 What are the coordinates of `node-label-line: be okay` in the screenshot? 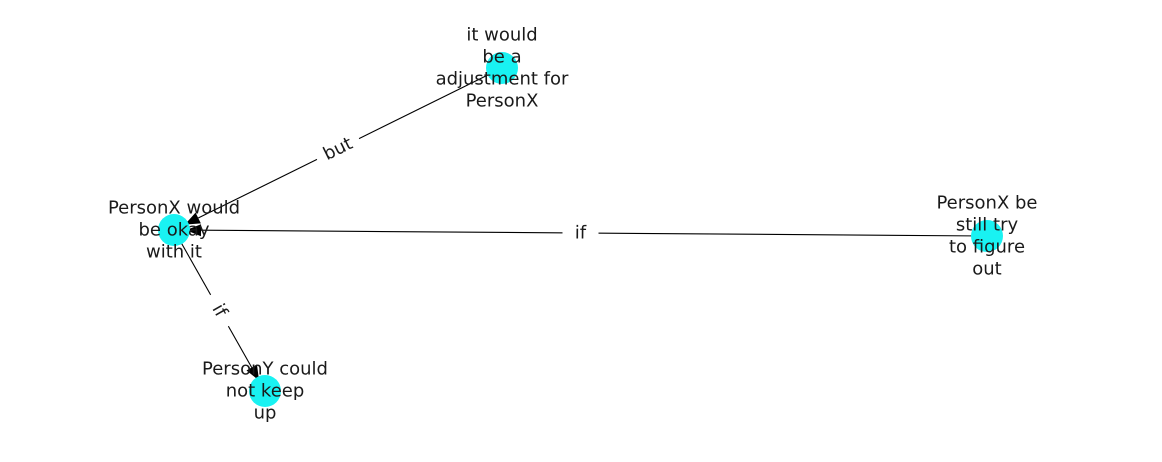 It's located at (173, 230).